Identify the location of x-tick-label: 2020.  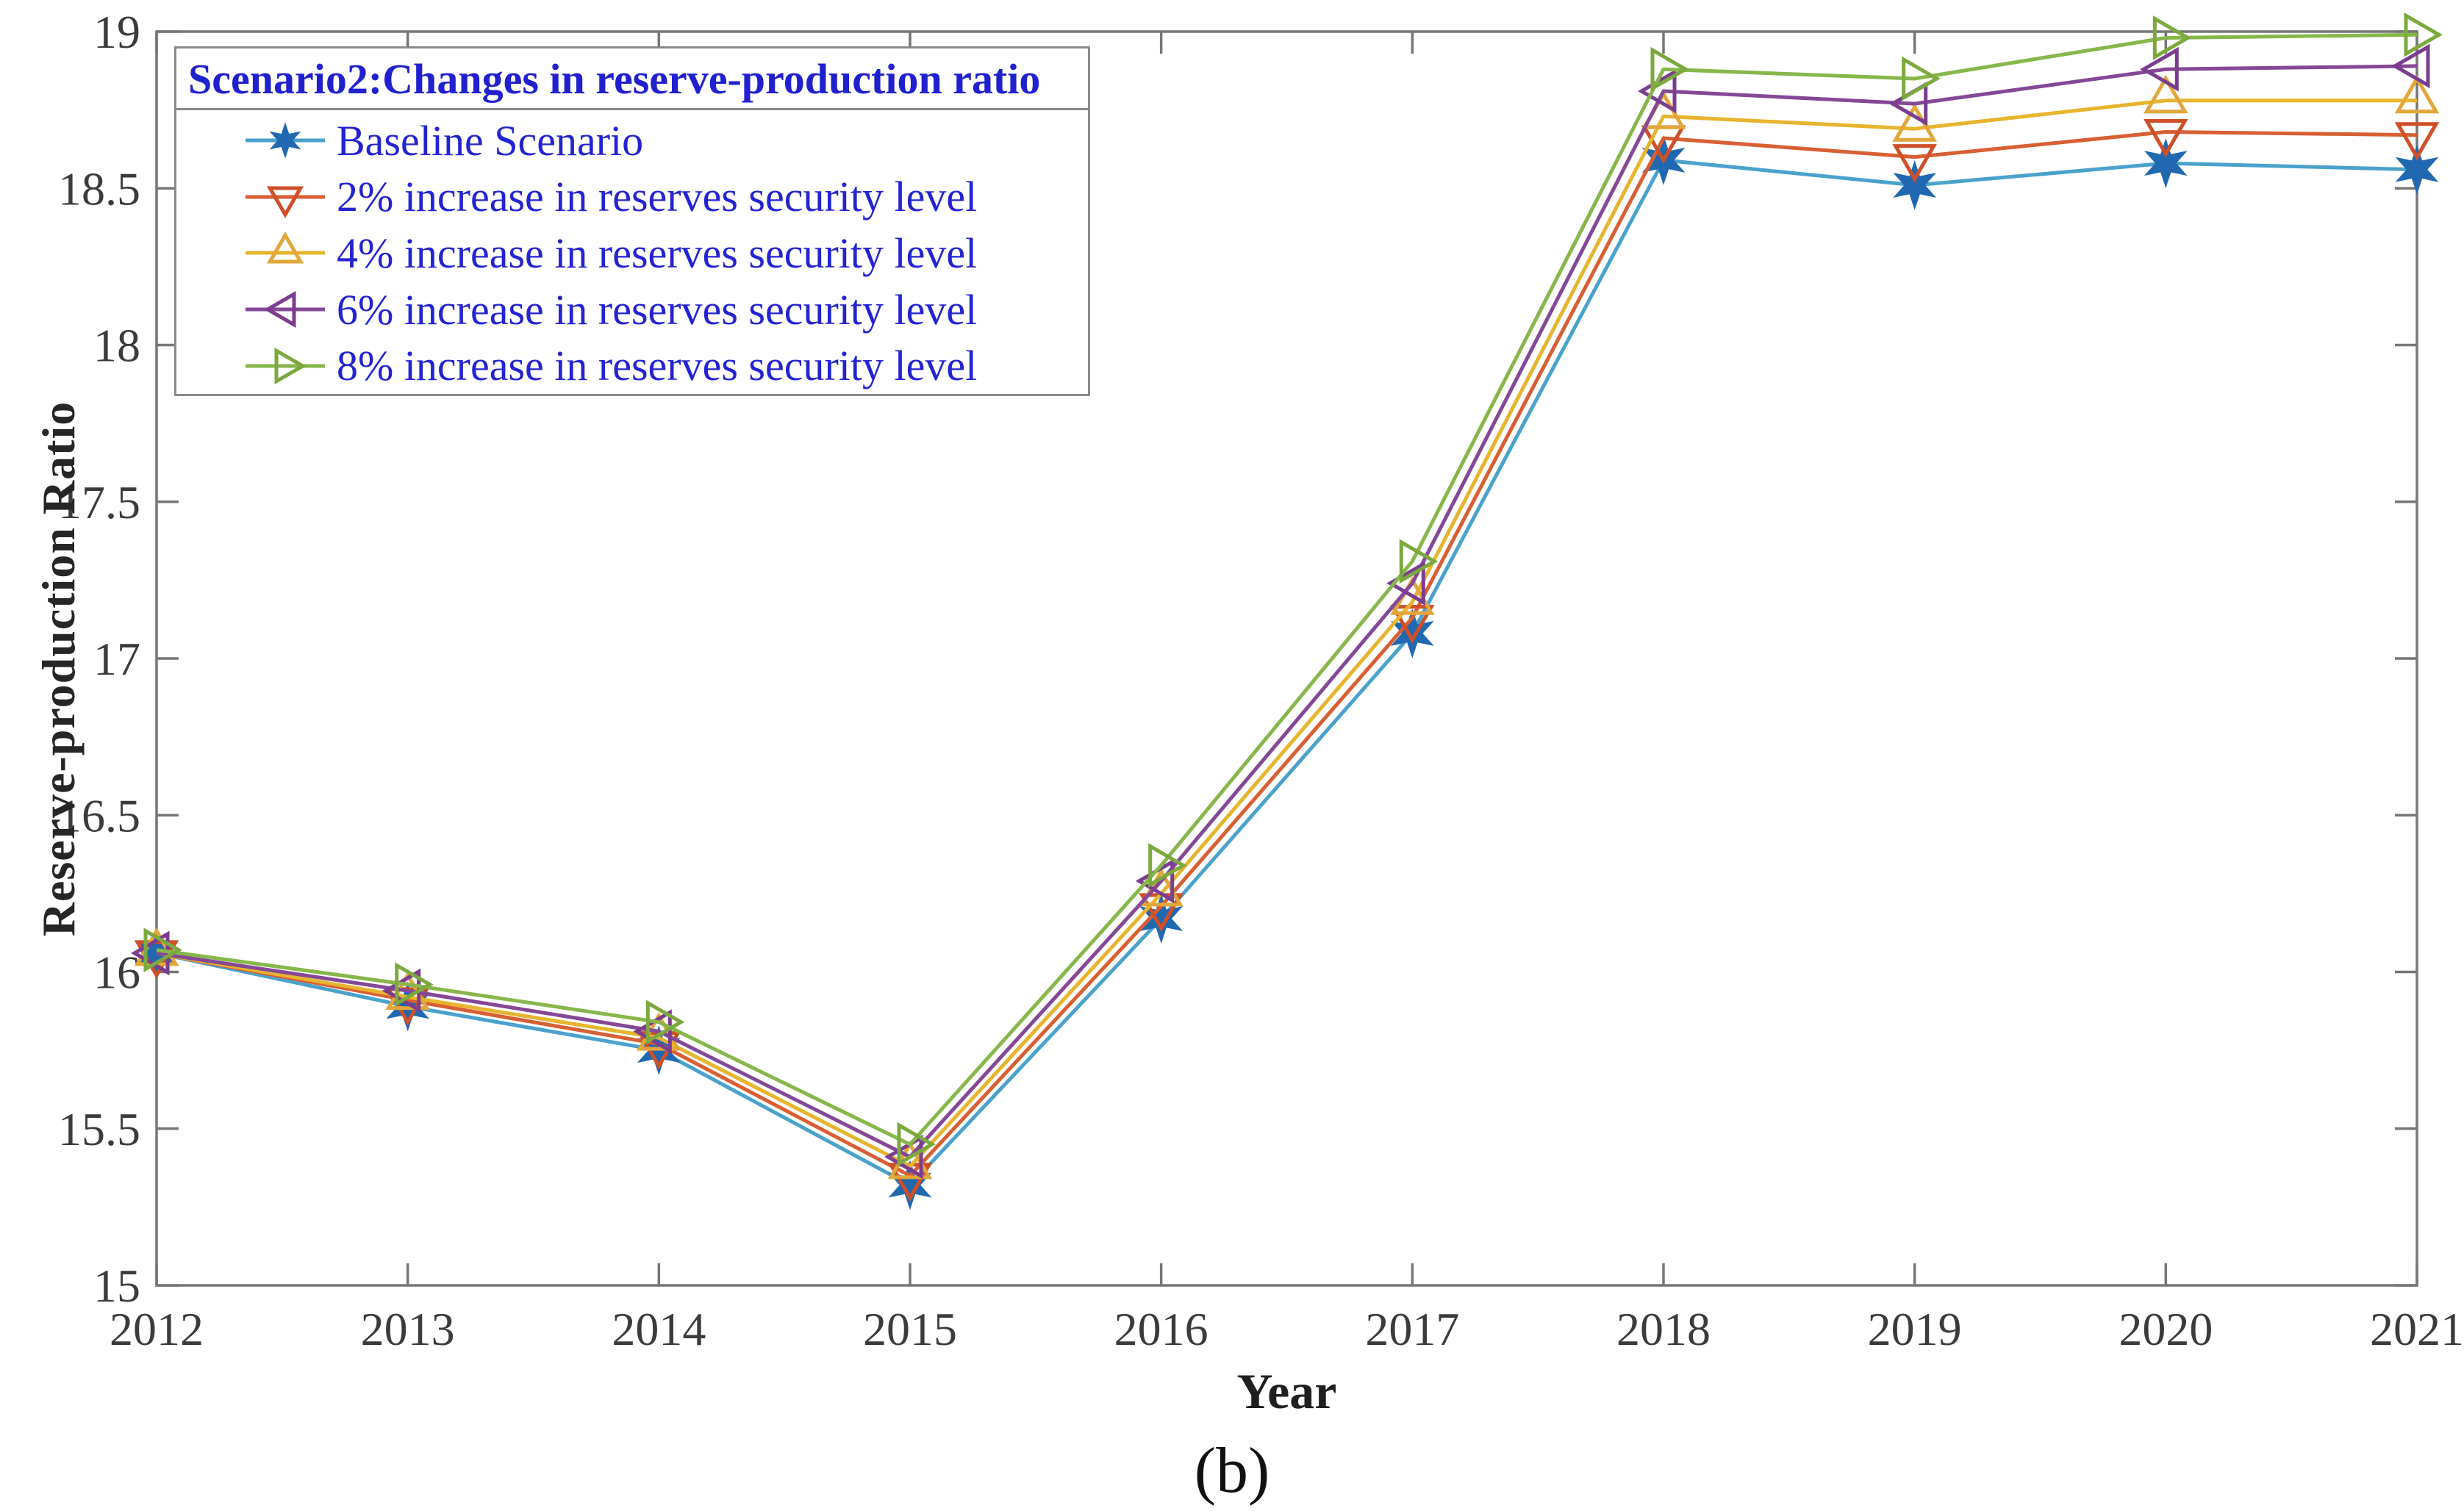
(2166, 1329).